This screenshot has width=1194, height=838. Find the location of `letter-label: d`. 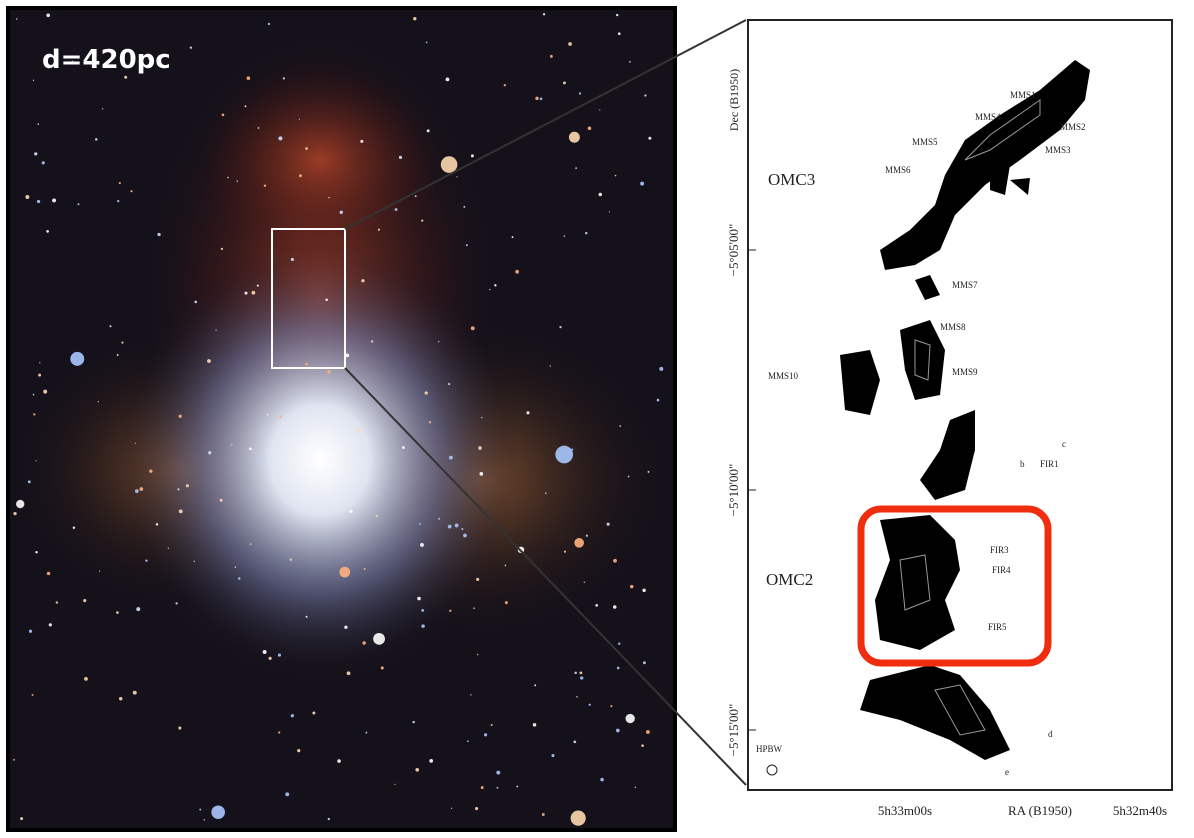

letter-label: d is located at coordinates (1050, 734).